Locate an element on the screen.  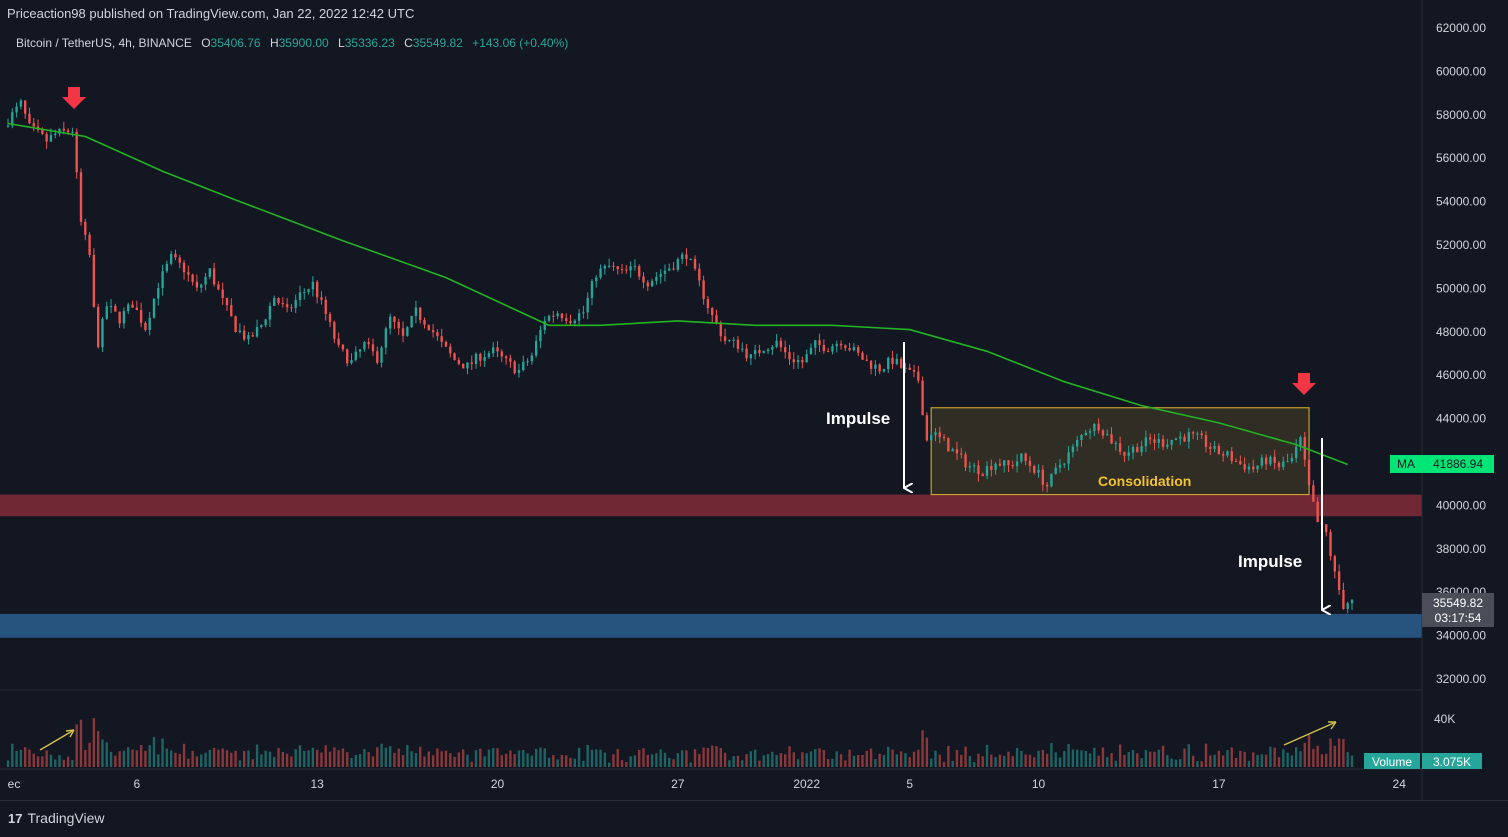
price-tick-label: 46000.00 is located at coordinates (1461, 375).